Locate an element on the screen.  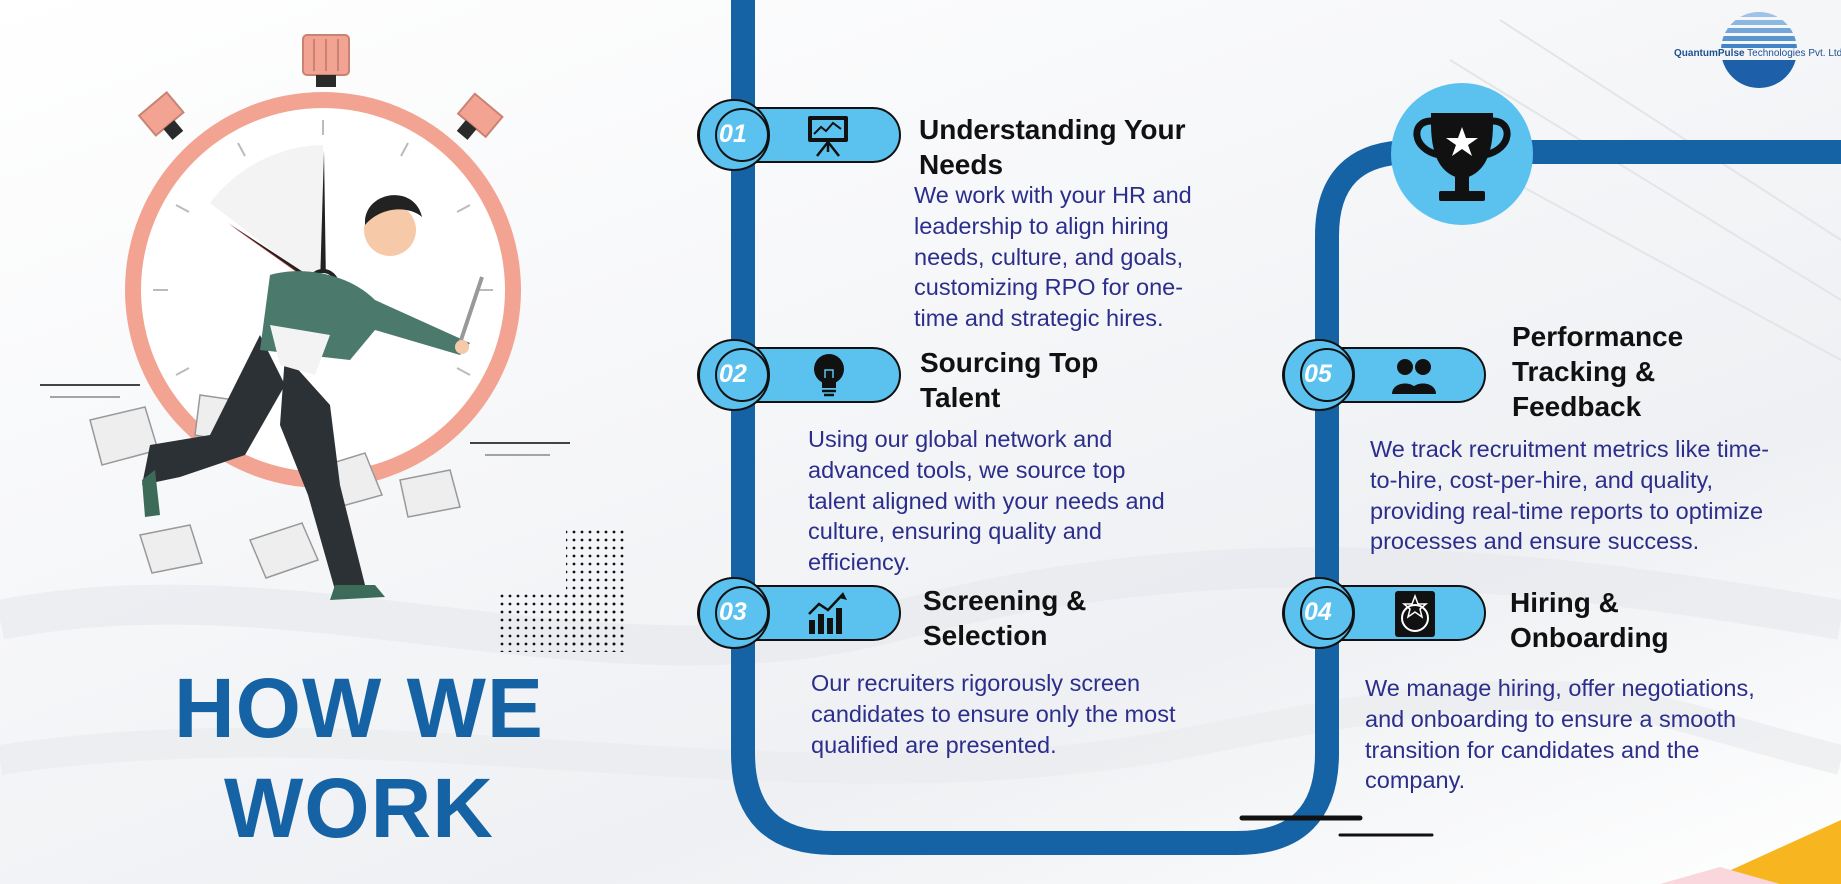
page-title-line-2: WORK is located at coordinates (359, 808).